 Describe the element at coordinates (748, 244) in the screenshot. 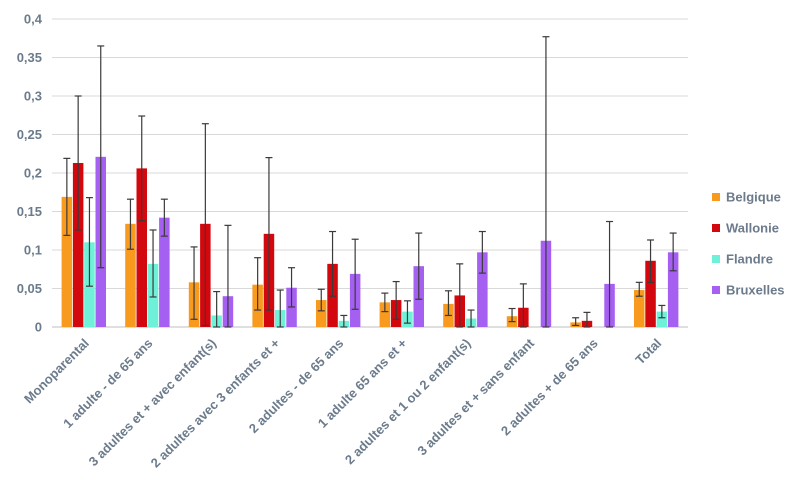

I see `legend: Belgique Wallonie Flandre Bruxelles` at that location.